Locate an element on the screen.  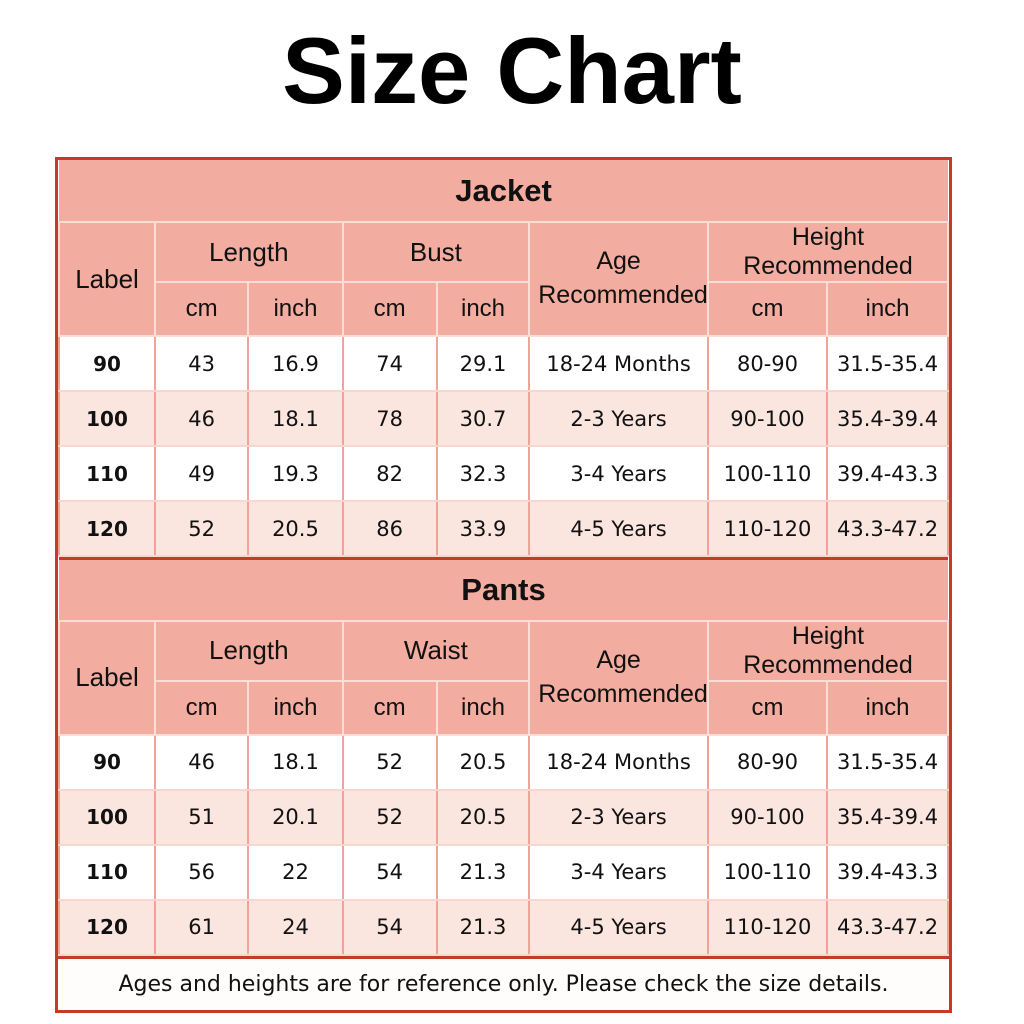
table-cell: 56 is located at coordinates (201, 872).